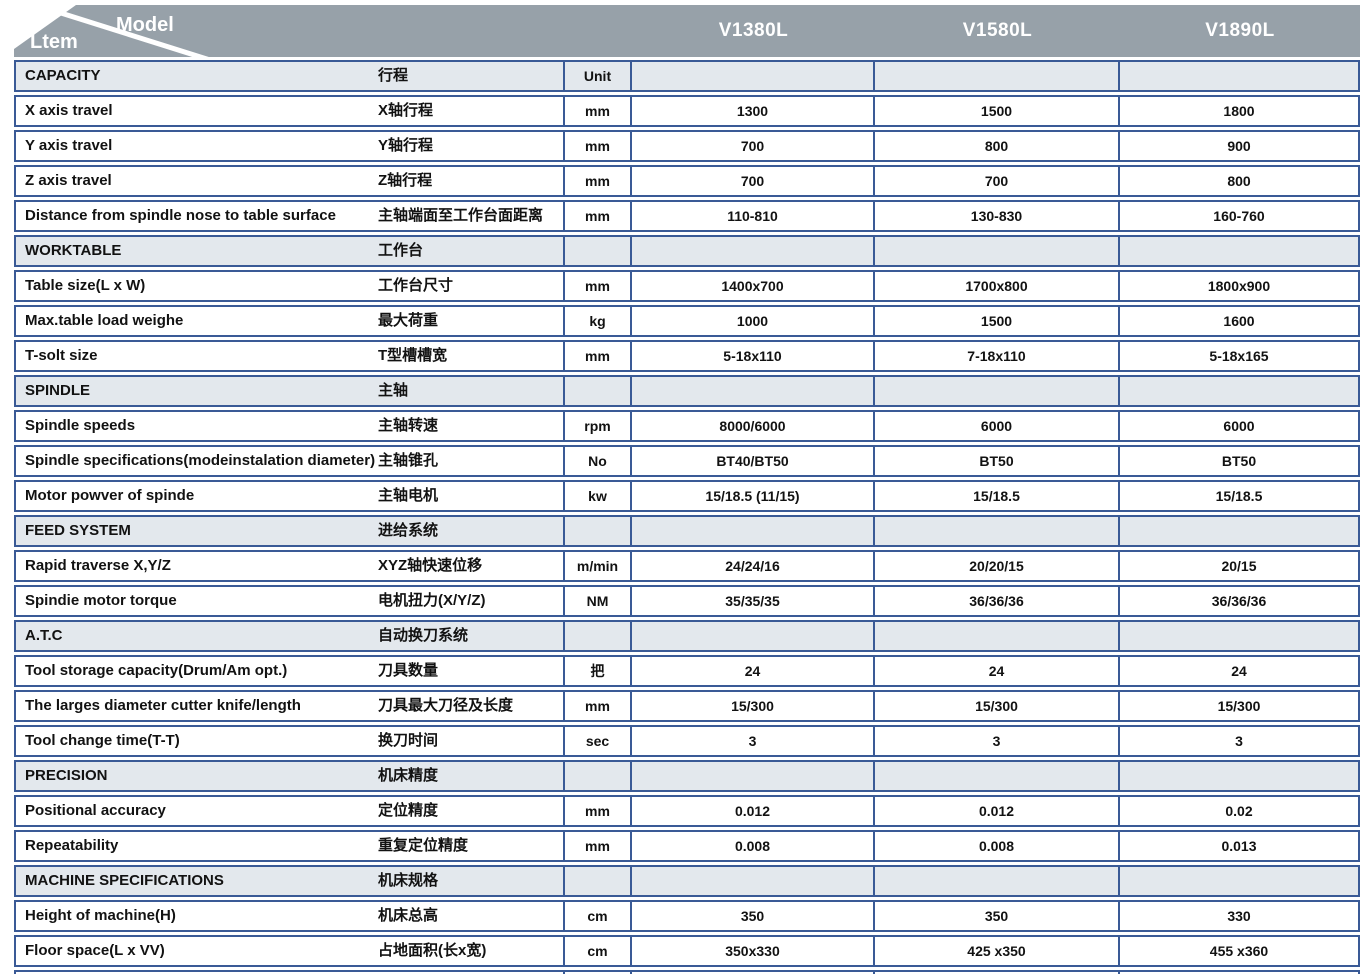  What do you see at coordinates (1240, 706) in the screenshot?
I see `spec-value-v1890l: 15/300` at bounding box center [1240, 706].